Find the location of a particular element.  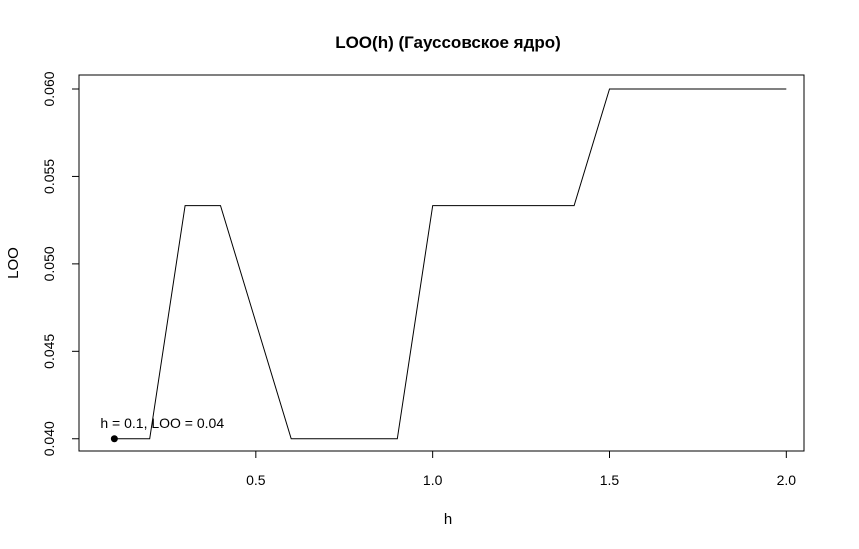

highlight-point is located at coordinates (114, 439).